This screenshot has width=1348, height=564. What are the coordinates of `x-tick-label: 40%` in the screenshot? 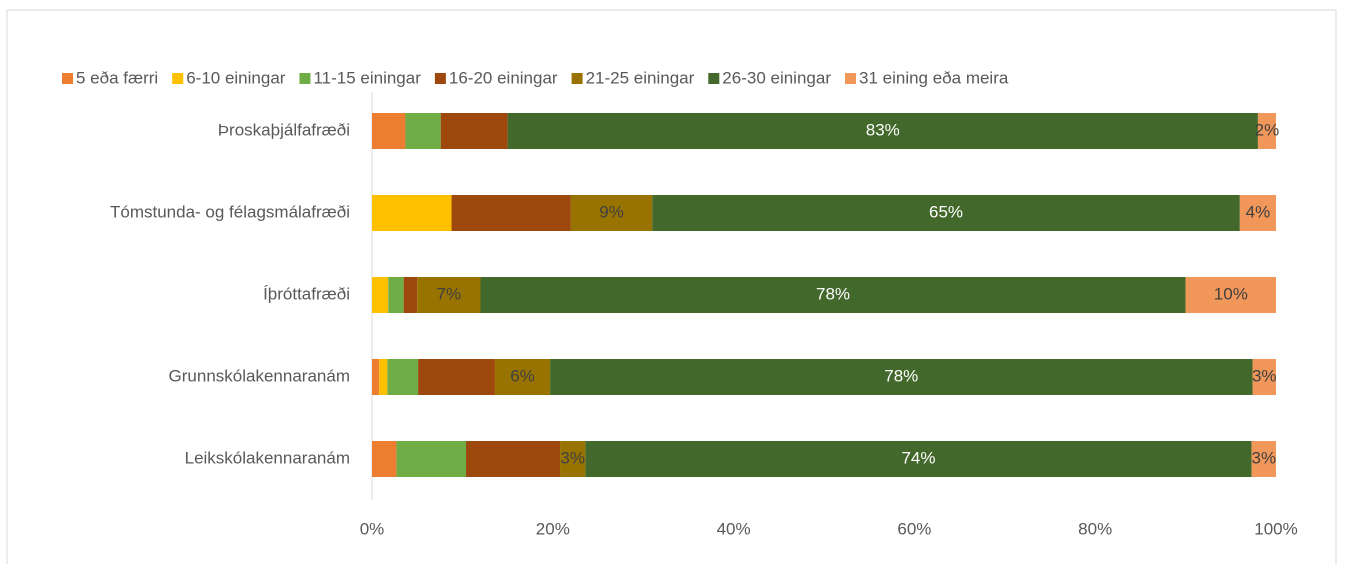 It's located at (734, 528).